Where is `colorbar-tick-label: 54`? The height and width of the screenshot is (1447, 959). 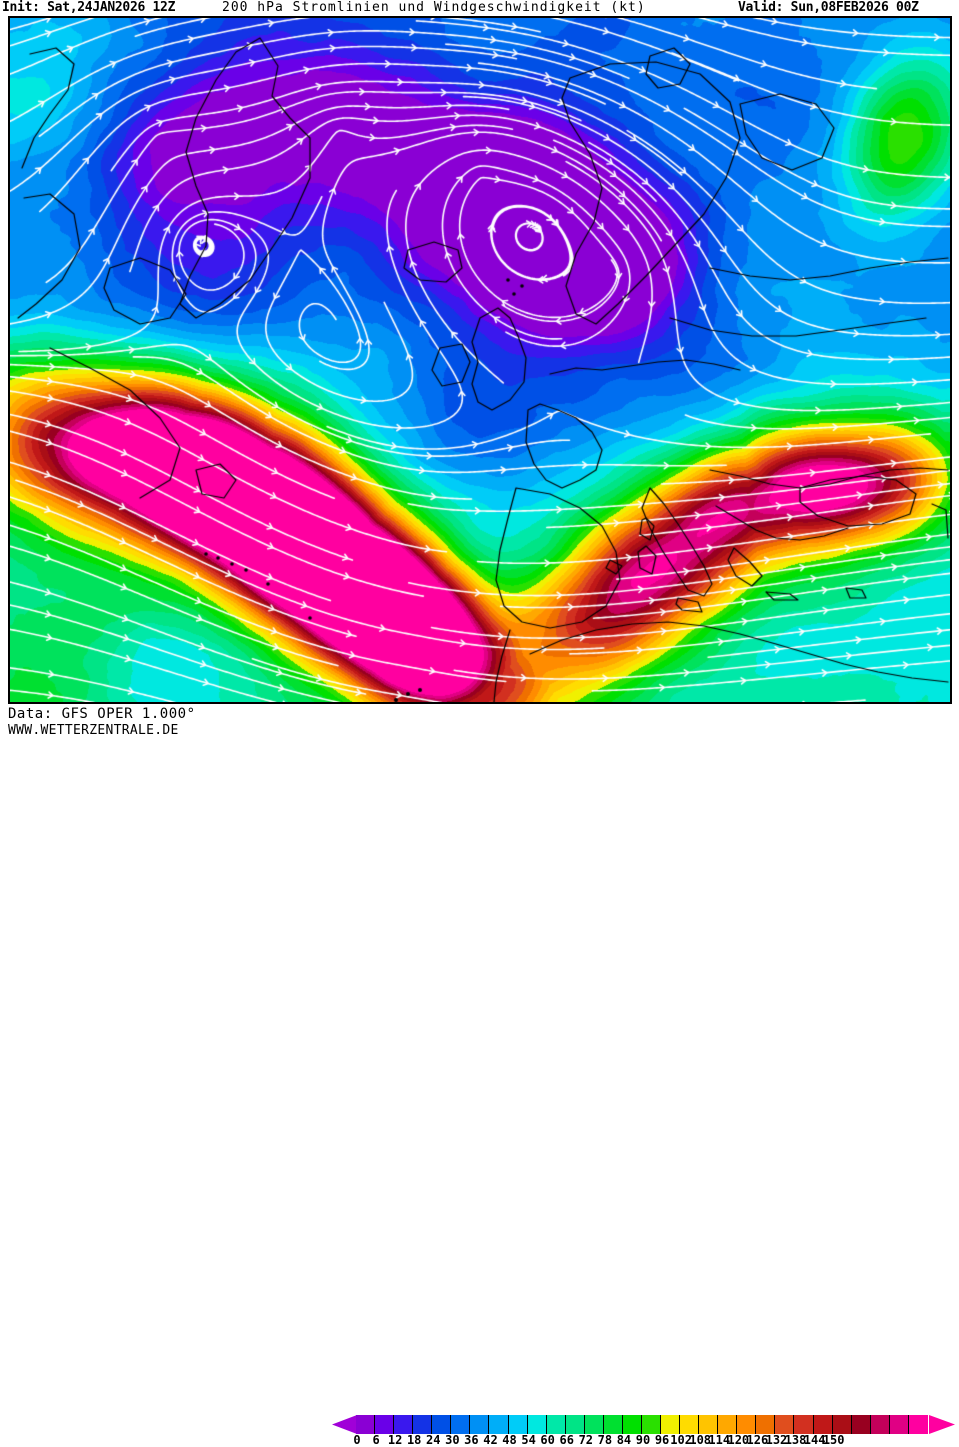 colorbar-tick-label: 54 is located at coordinates (528, 1440).